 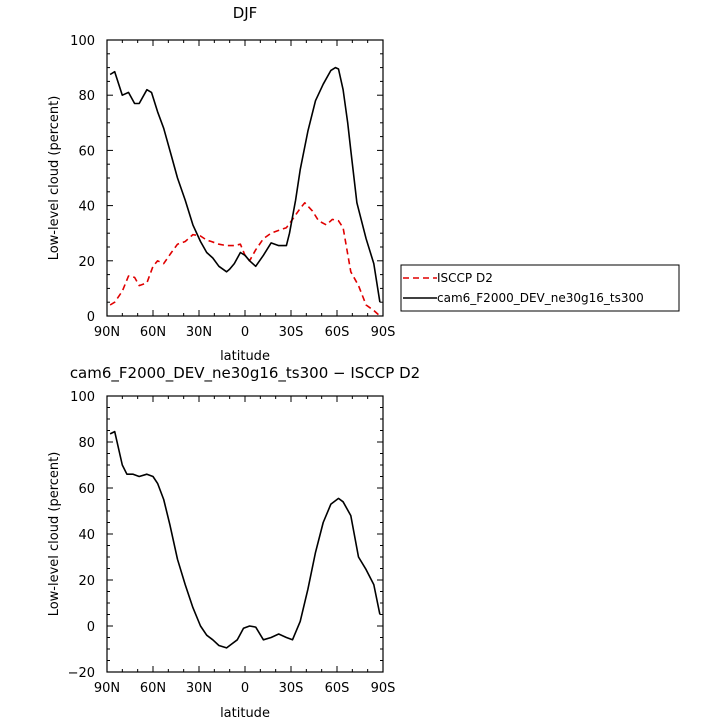 I want to click on legend: ISCCP D2 cam6_F2000_DEV_ne30g16_ts300, so click(x=540, y=288).